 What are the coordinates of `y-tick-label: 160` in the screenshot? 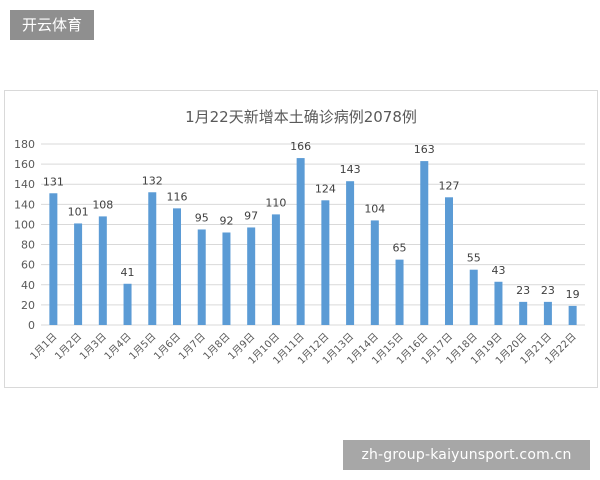 It's located at (24, 164).